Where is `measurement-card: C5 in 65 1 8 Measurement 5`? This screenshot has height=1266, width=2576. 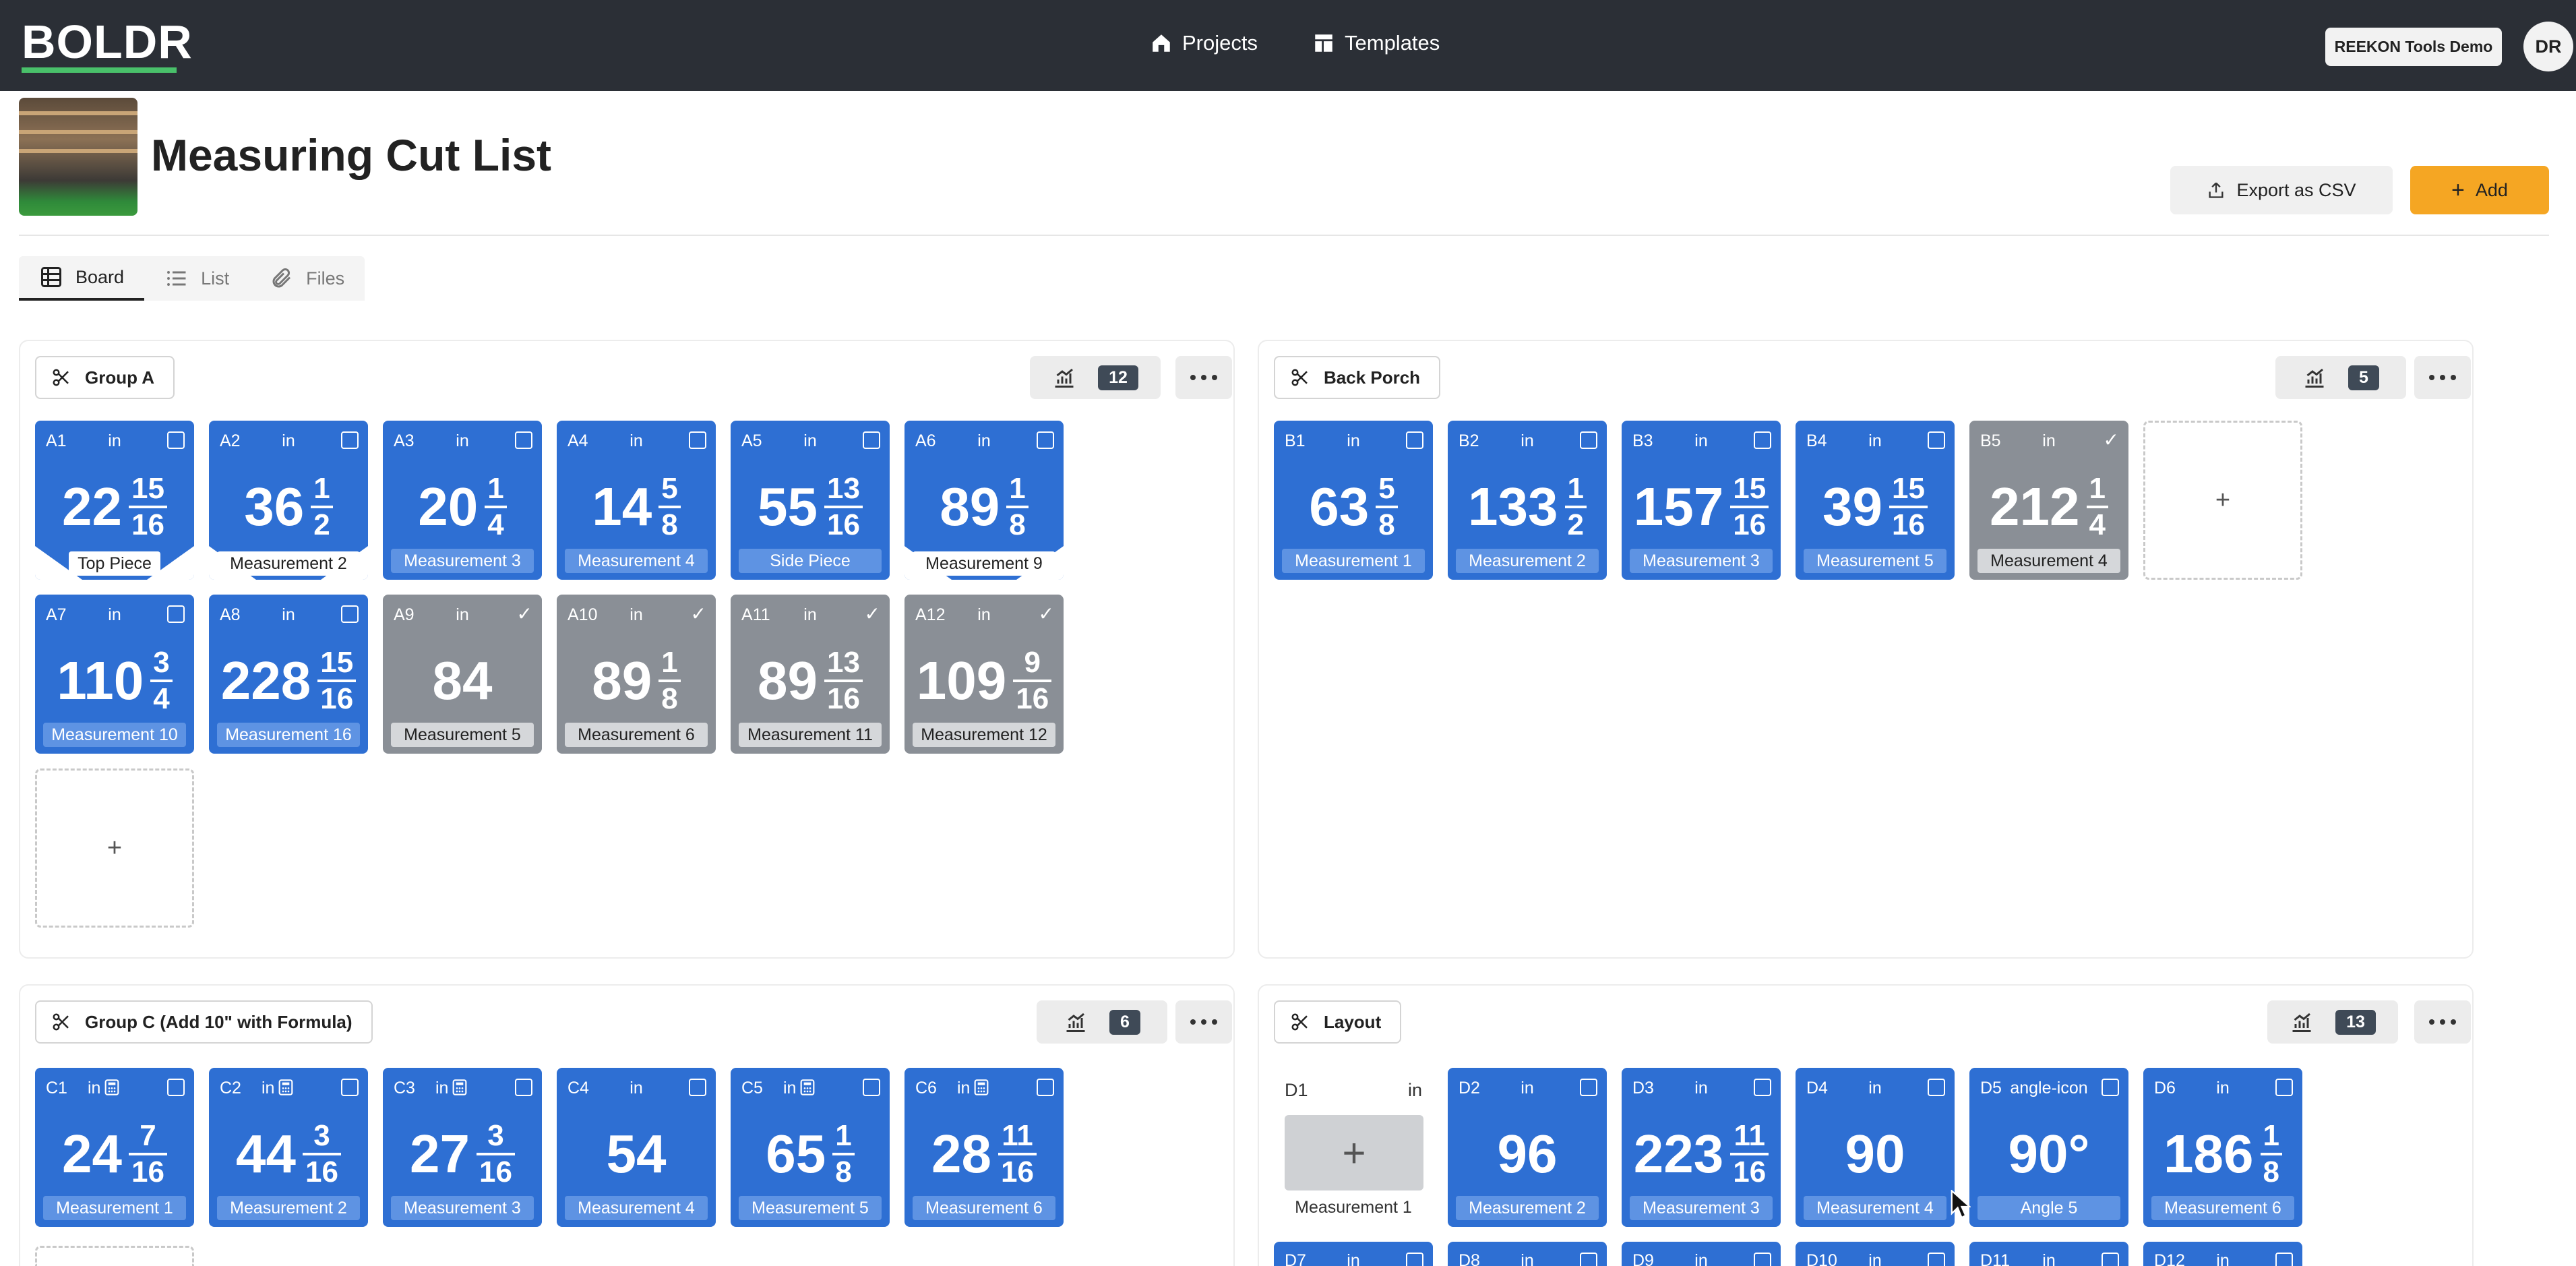 measurement-card: C5 in 65 1 8 Measurement 5 is located at coordinates (810, 1147).